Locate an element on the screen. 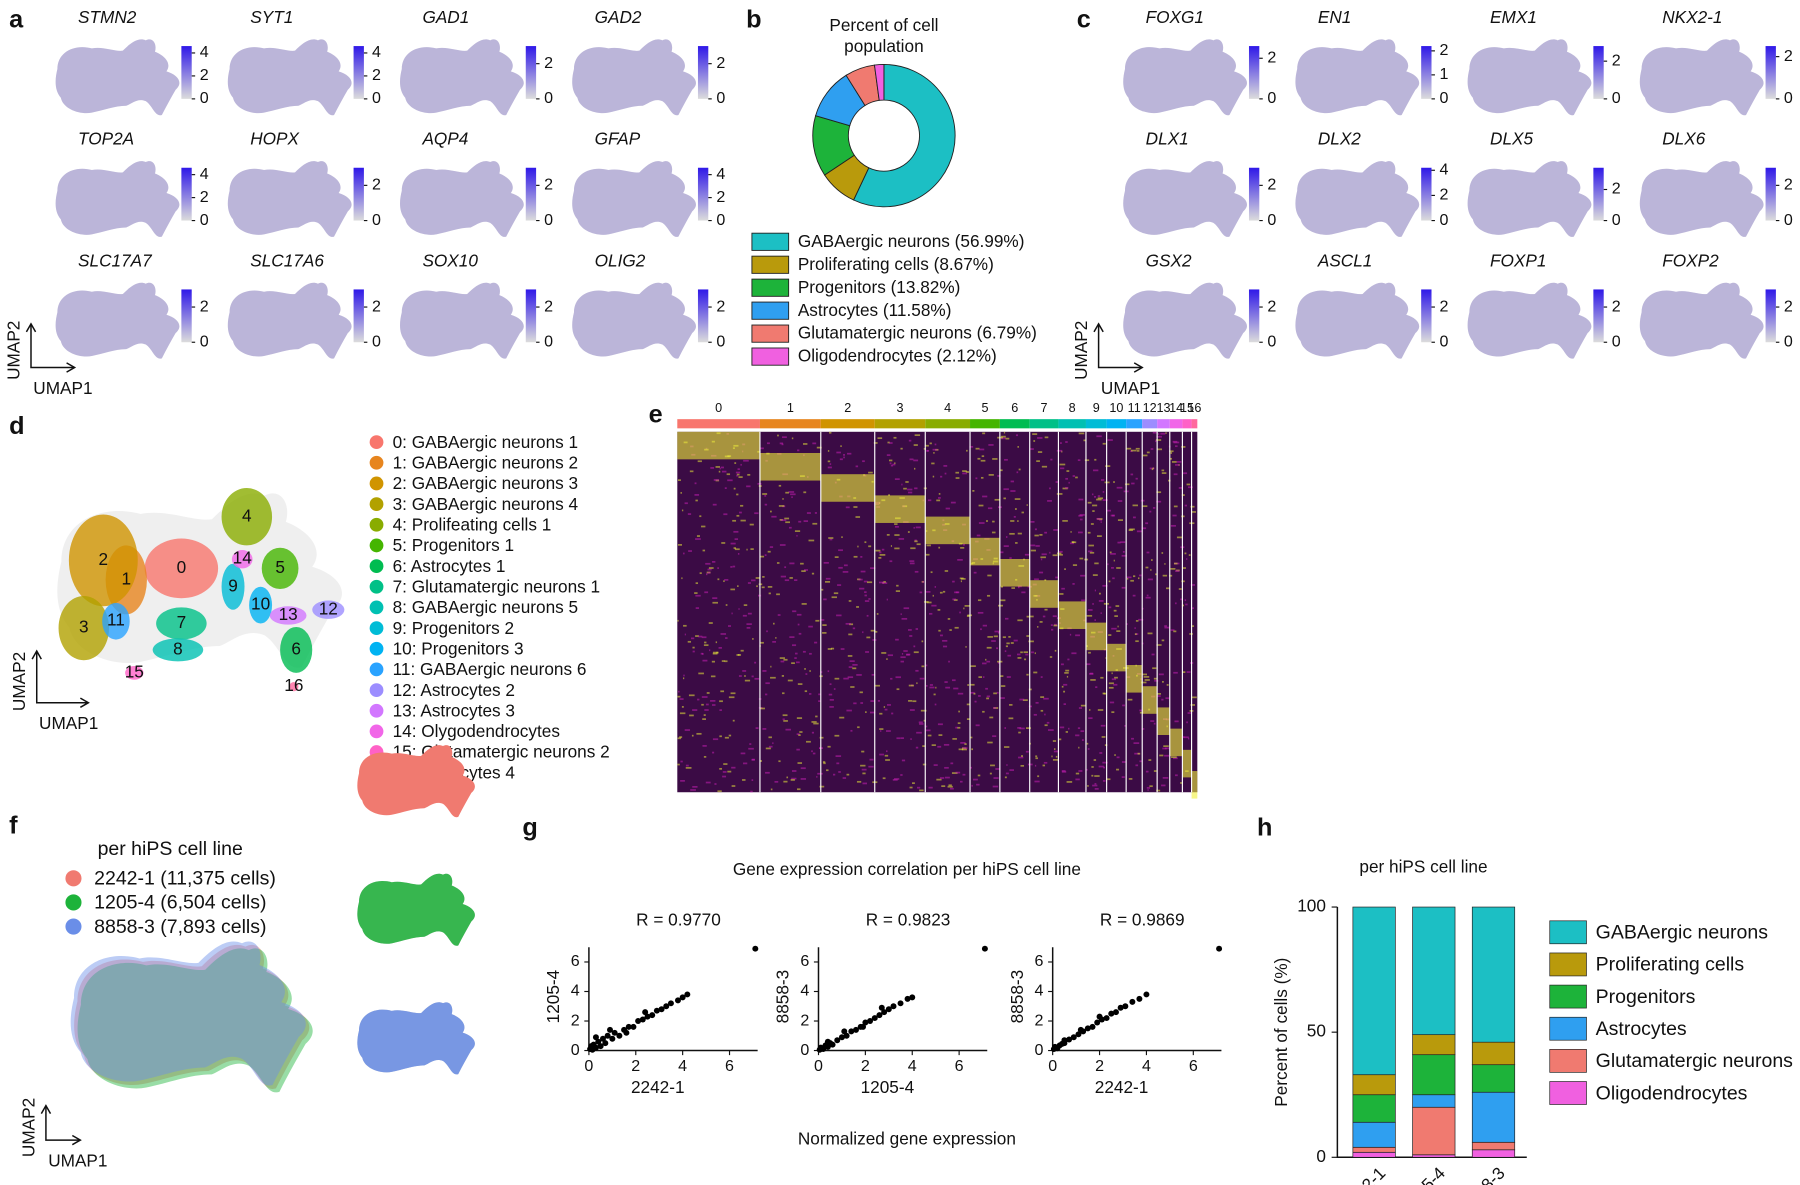  legend-label: 10: Progenitors 3 is located at coordinates (458, 648).